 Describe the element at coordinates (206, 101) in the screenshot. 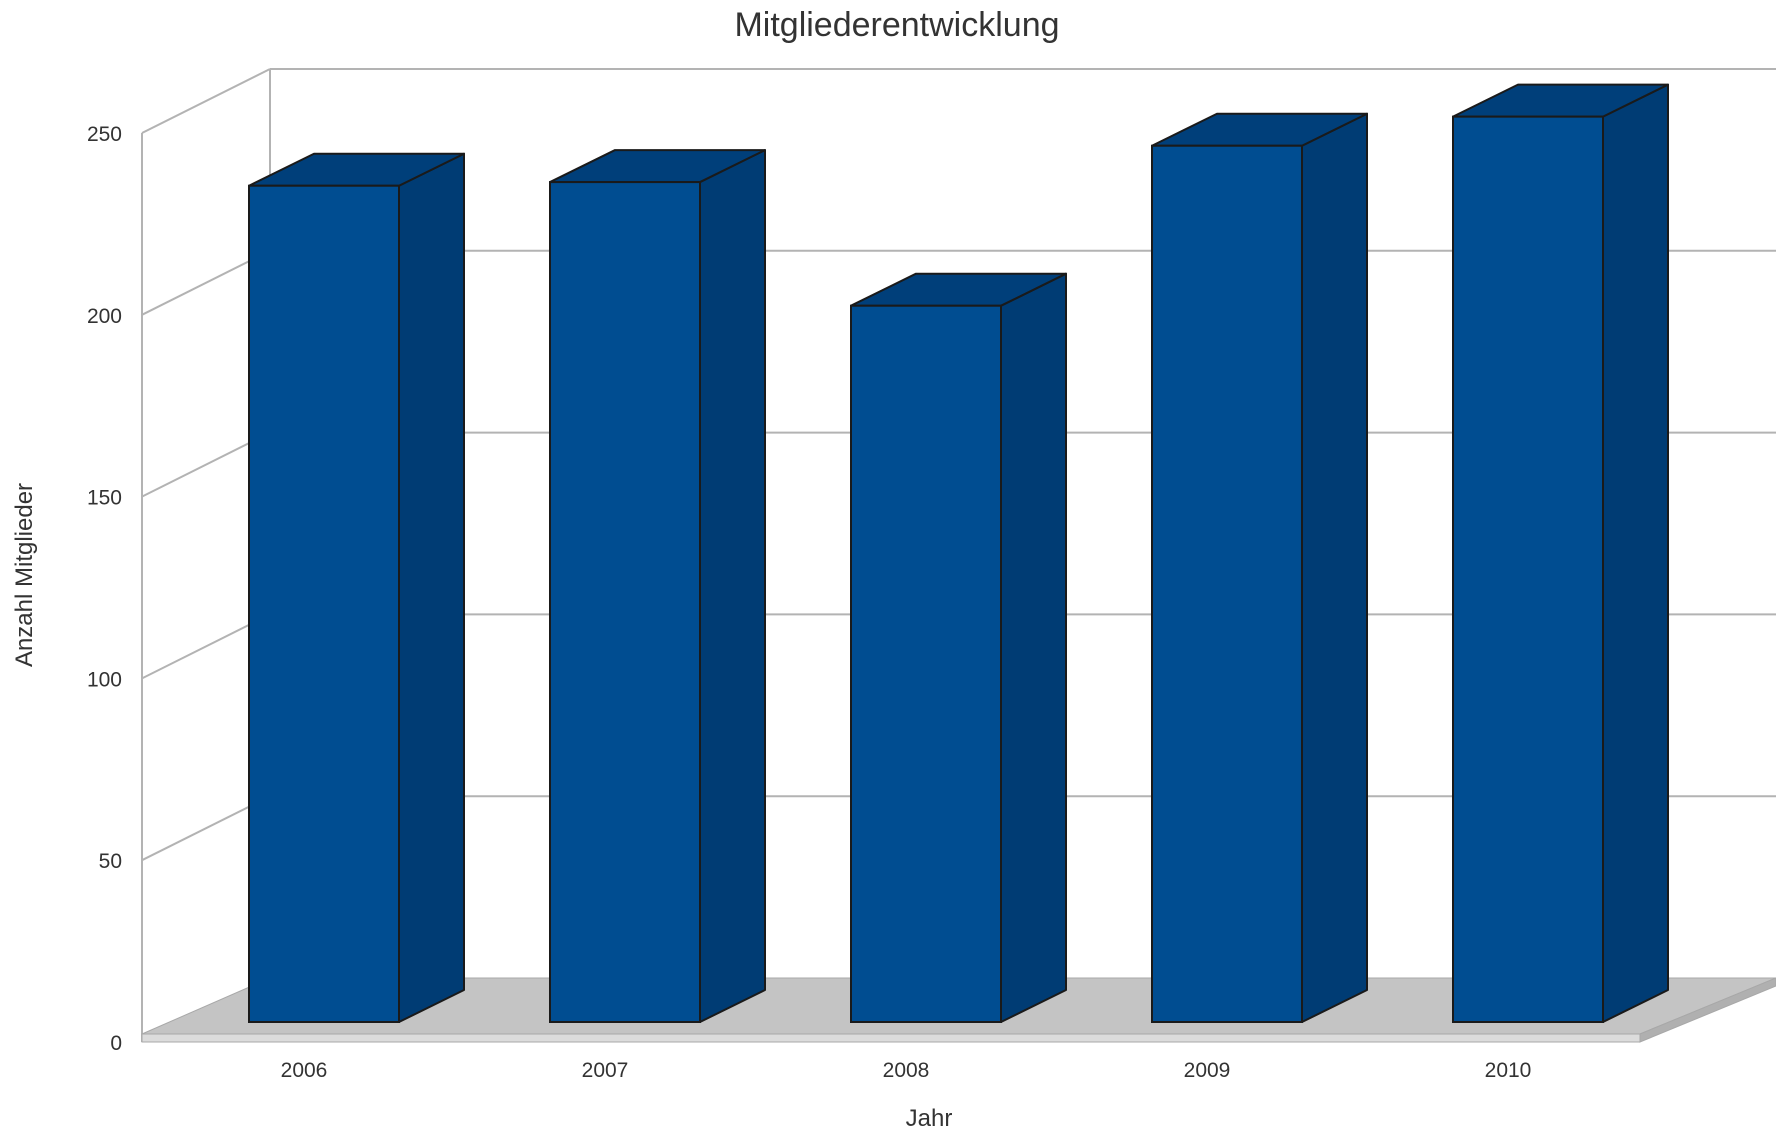

I see `side-gridline` at that location.